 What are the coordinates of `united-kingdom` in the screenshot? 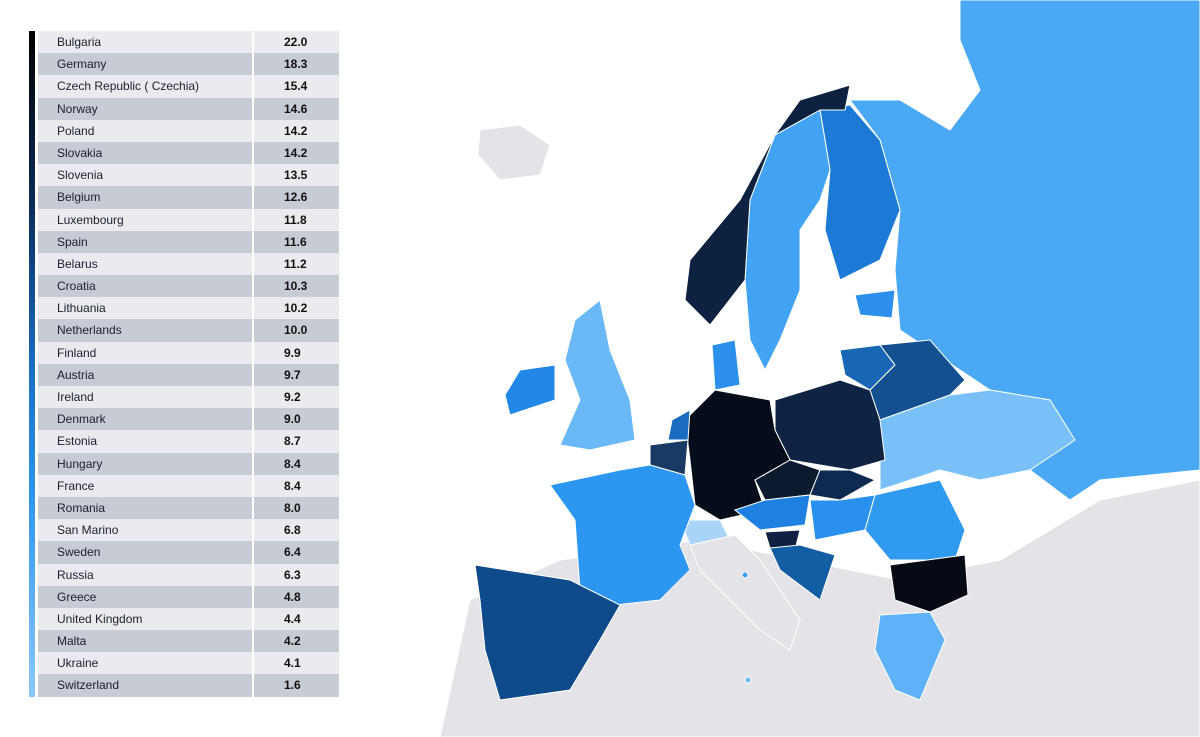 It's located at (597, 375).